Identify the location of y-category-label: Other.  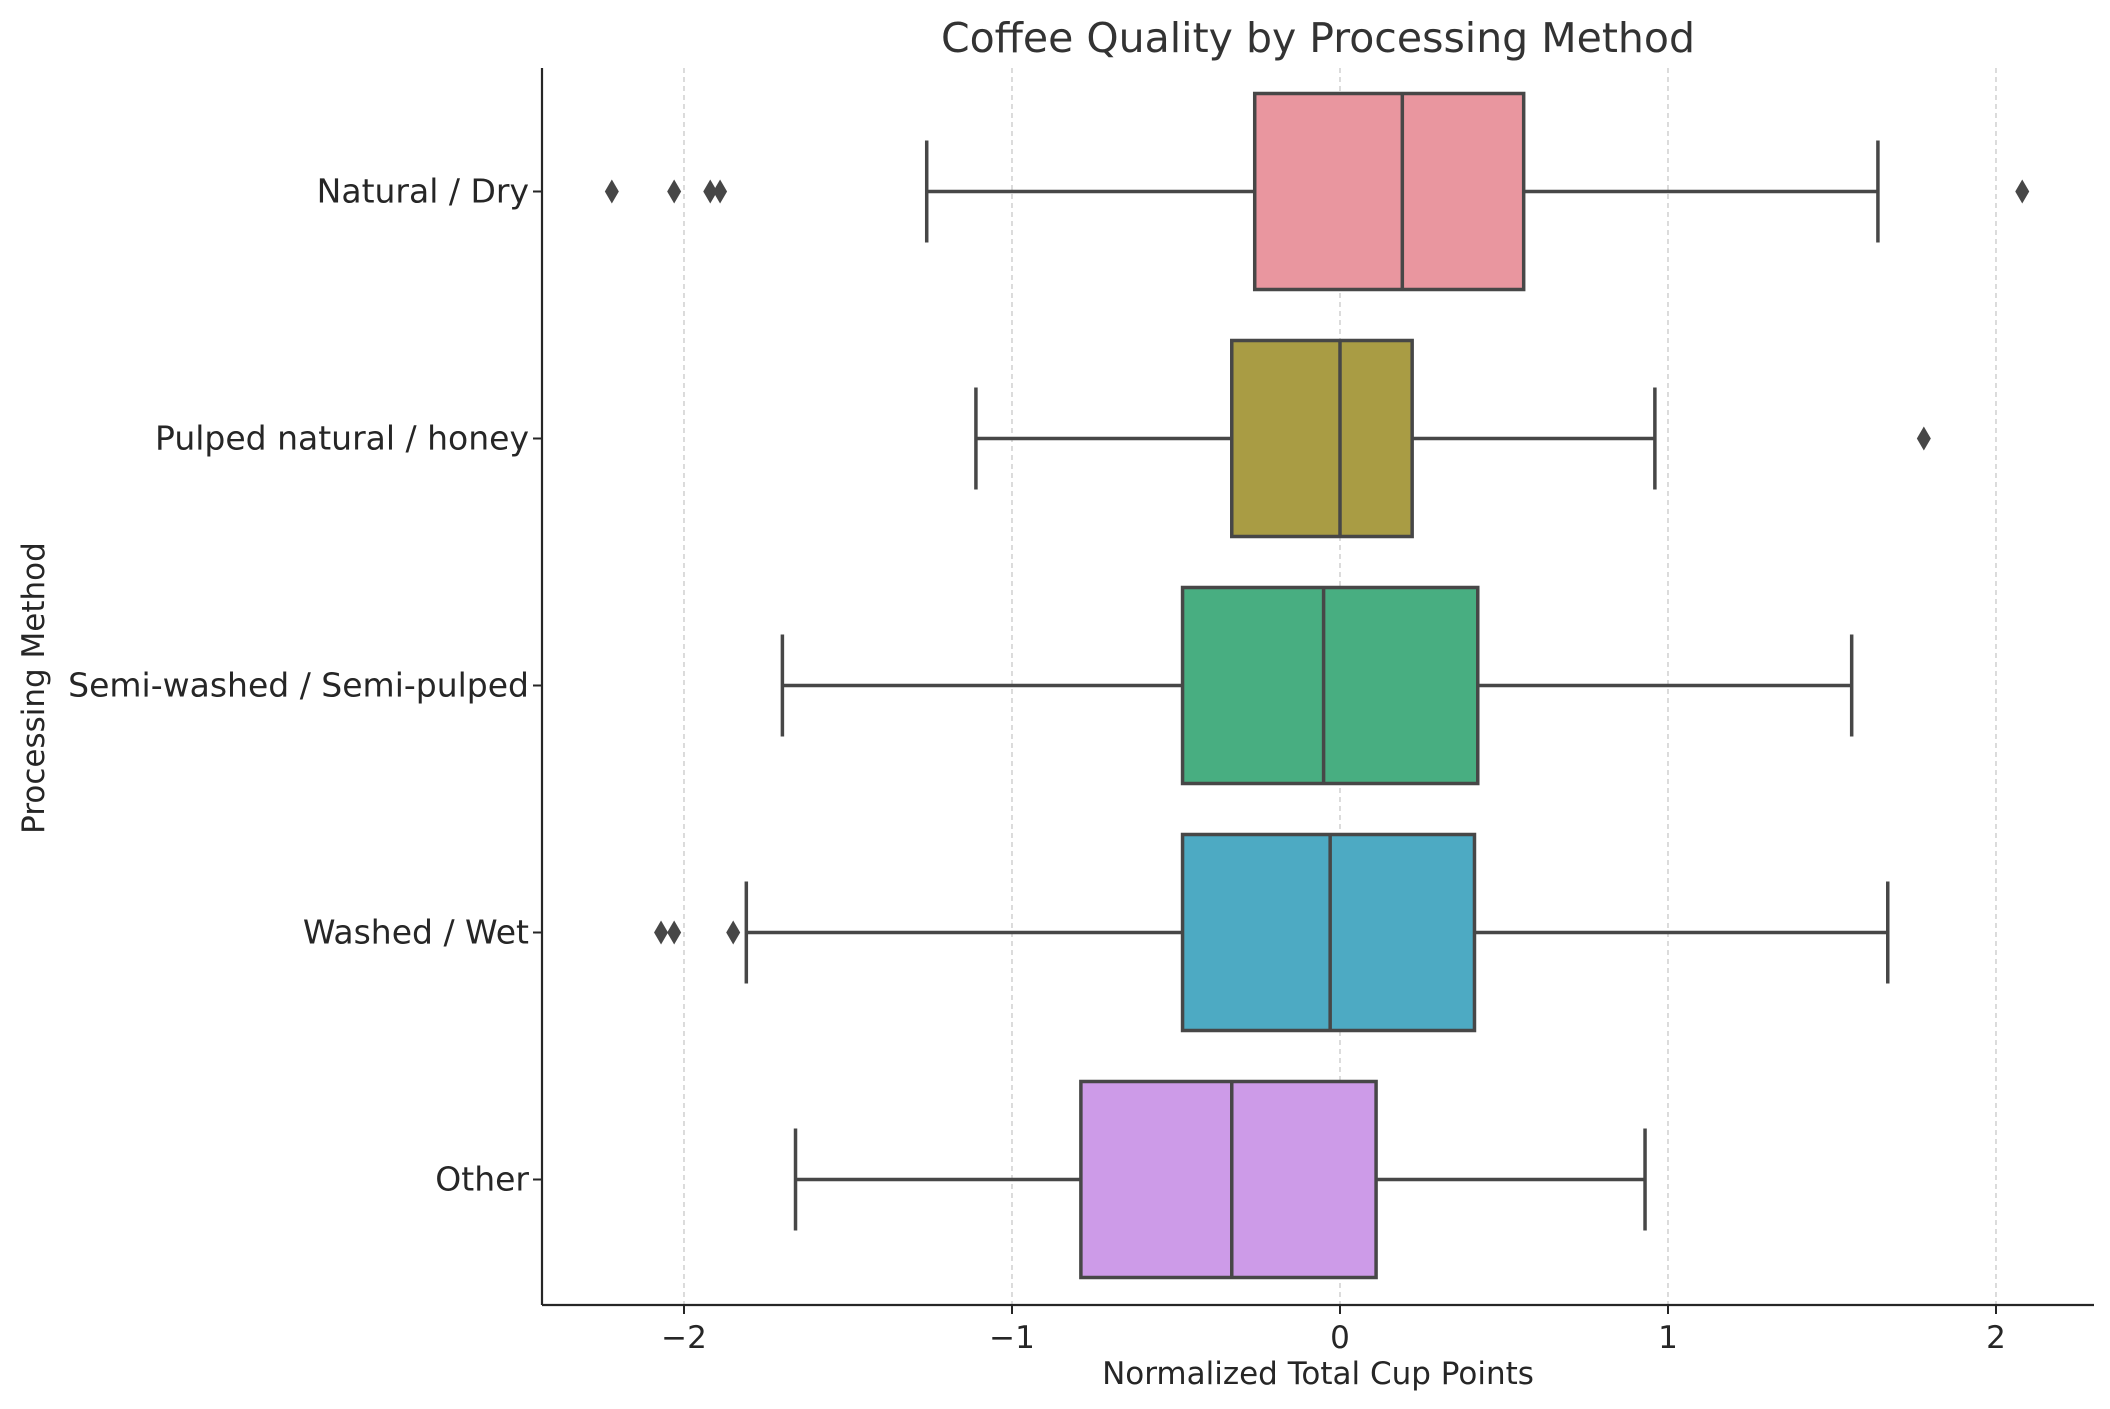
(482, 1179).